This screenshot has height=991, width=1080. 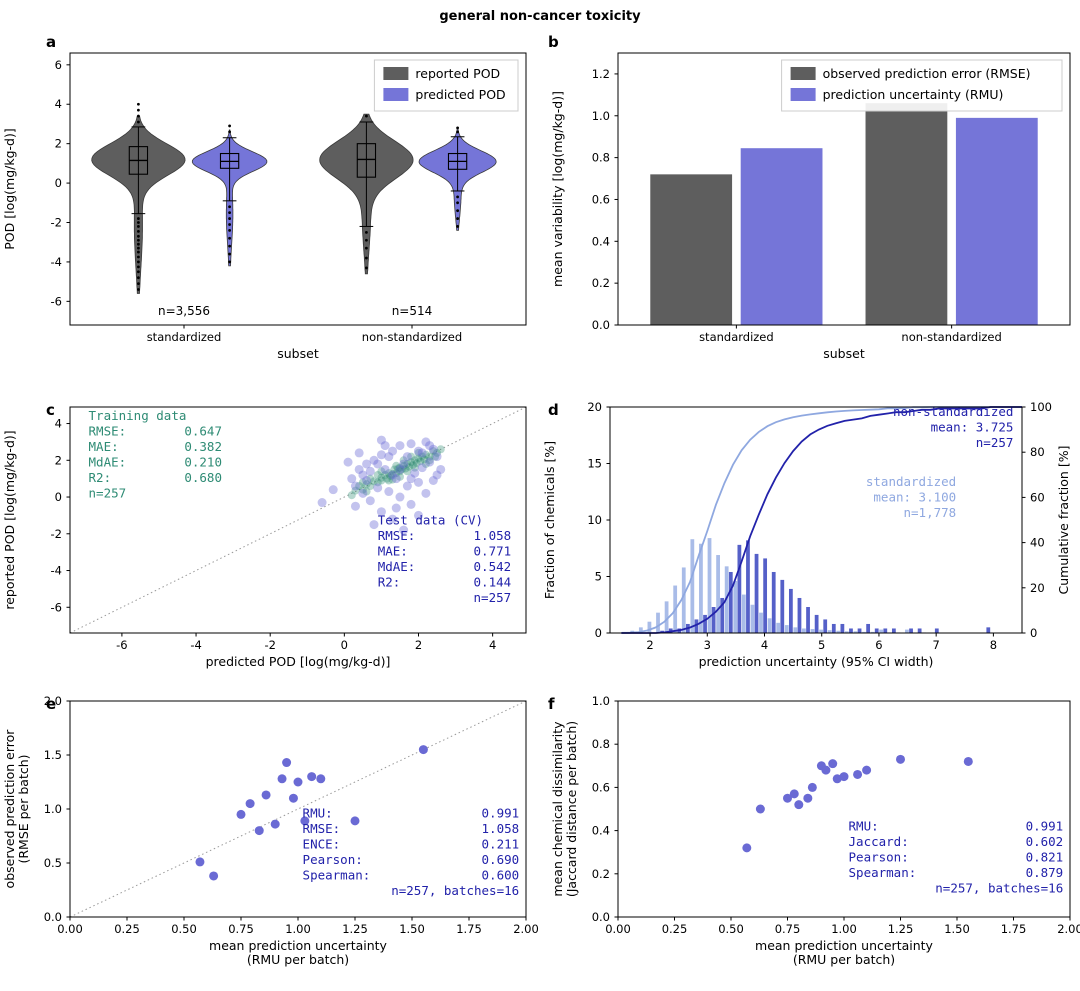 I want to click on svg-text: ENCE:, so click(x=322, y=844).